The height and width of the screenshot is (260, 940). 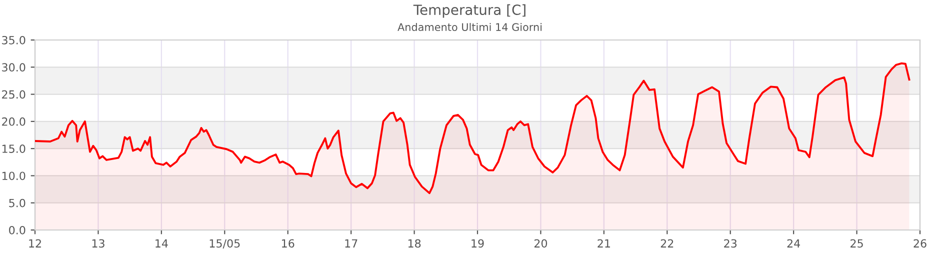 What do you see at coordinates (478, 243) in the screenshot?
I see `x-tick-label: 19` at bounding box center [478, 243].